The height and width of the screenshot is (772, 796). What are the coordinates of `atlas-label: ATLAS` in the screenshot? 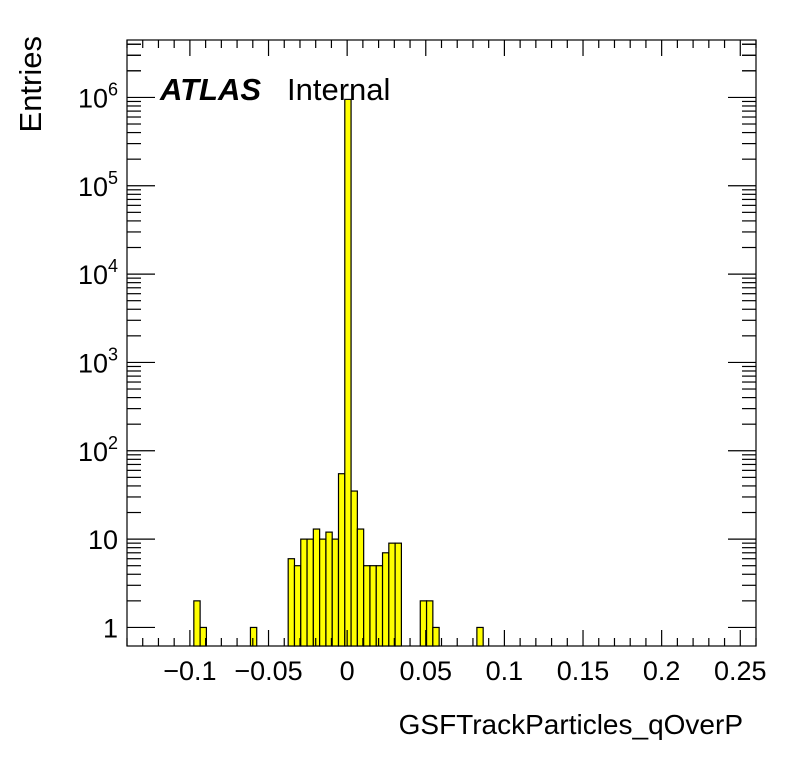 It's located at (210, 89).